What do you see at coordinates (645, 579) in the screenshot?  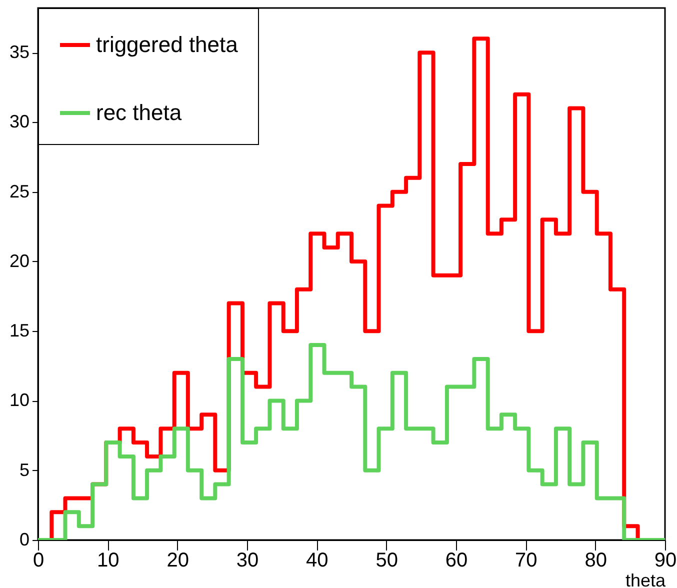 I see `x-axis-title: theta` at bounding box center [645, 579].